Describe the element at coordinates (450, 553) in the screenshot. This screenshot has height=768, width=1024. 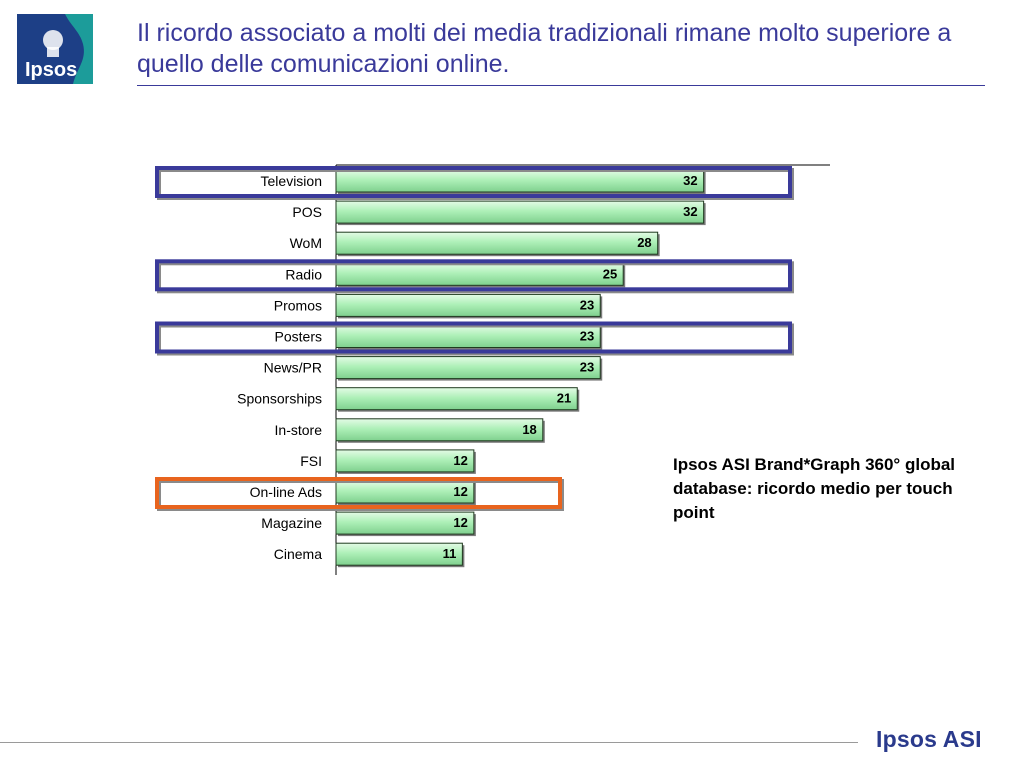
I see `value-label-cinema: 11` at that location.